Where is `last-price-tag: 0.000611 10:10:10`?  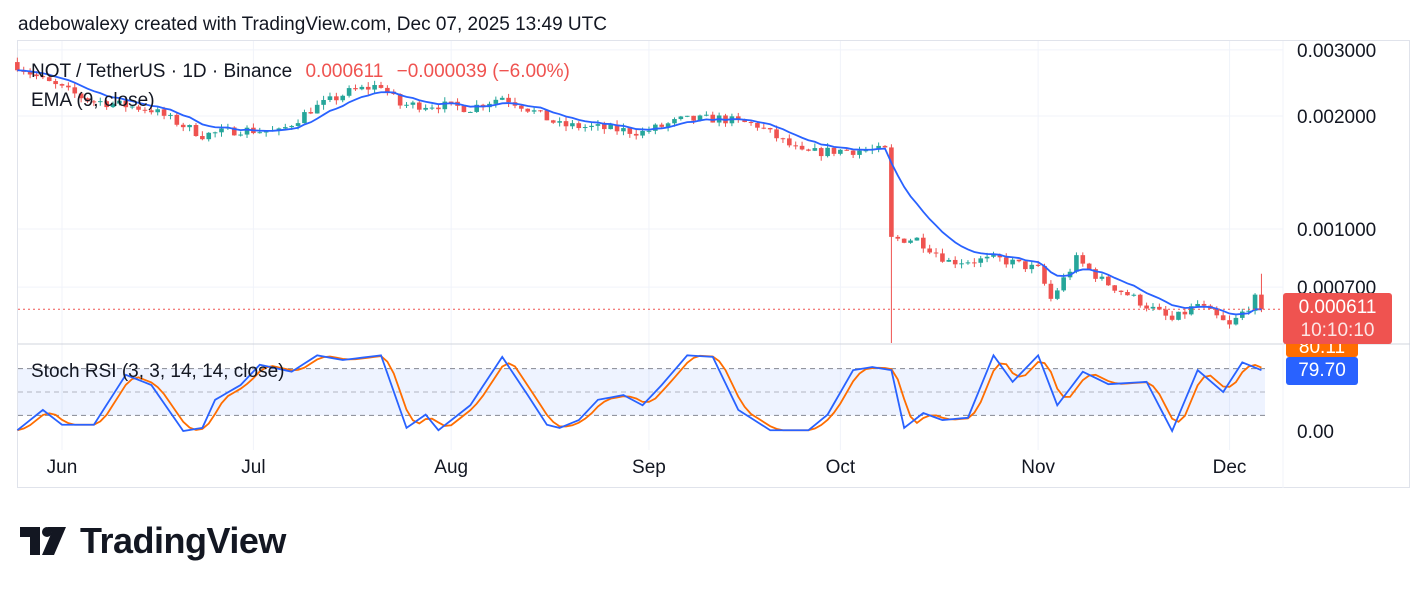 last-price-tag: 0.000611 10:10:10 is located at coordinates (1337, 318).